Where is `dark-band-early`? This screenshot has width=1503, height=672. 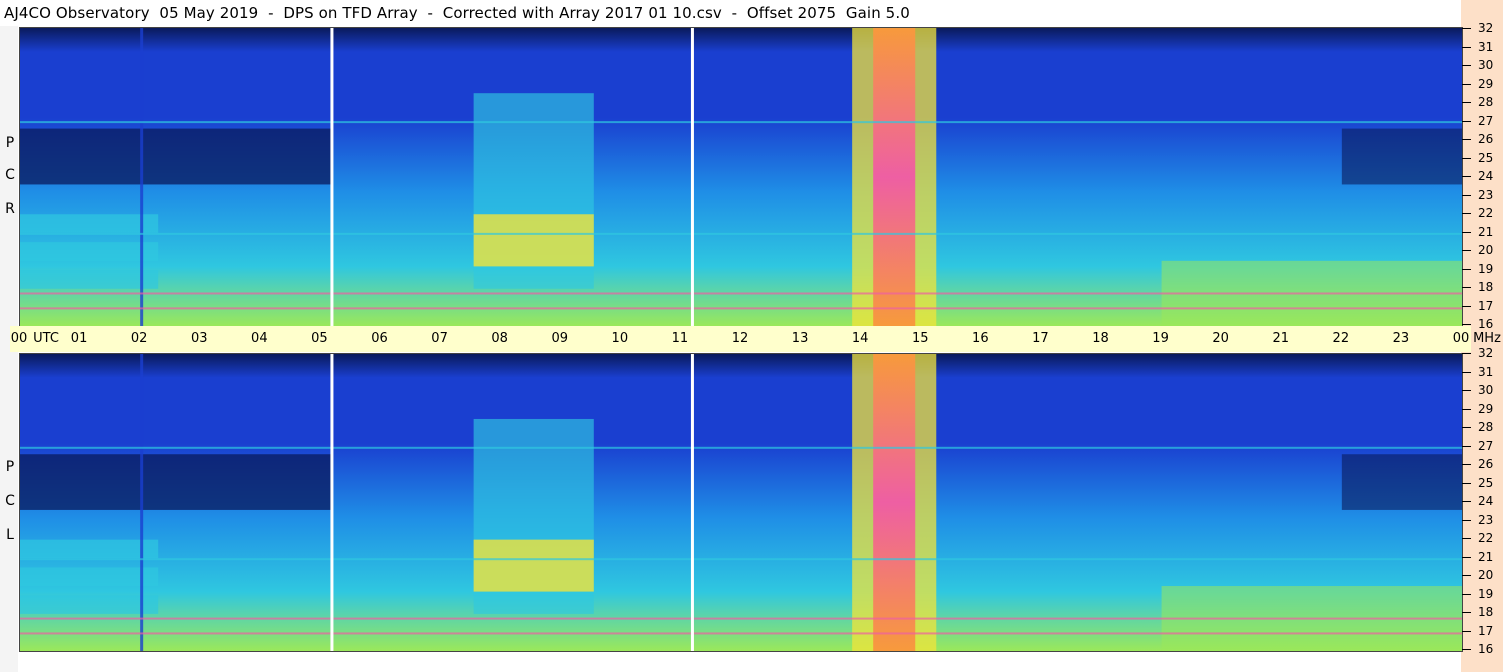
dark-band-early is located at coordinates (176, 482).